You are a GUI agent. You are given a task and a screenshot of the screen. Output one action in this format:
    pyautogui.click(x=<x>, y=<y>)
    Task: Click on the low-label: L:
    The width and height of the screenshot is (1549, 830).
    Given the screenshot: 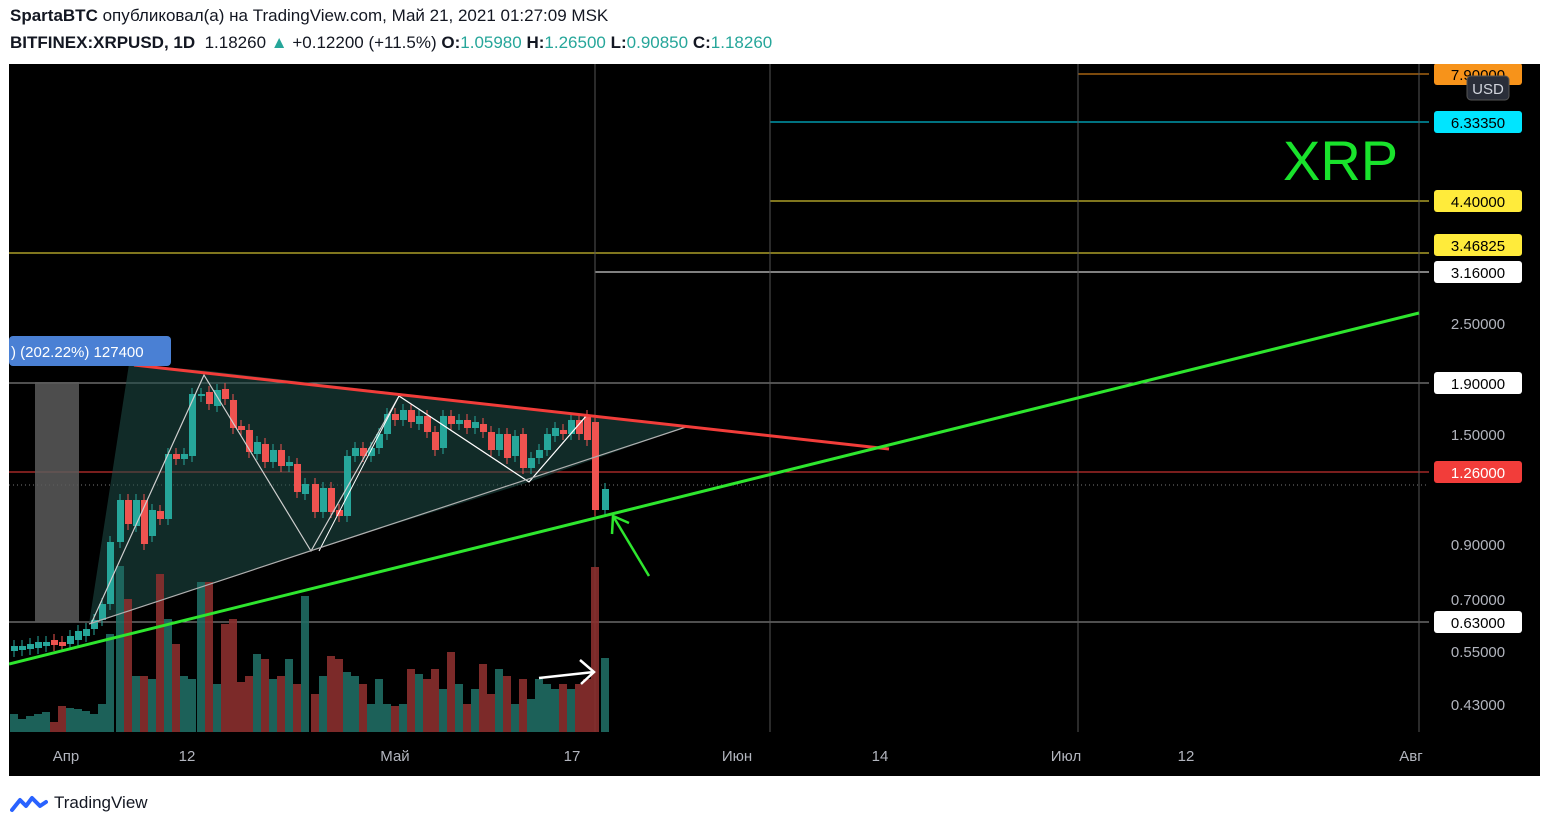 What is the action you would take?
    pyautogui.click(x=618, y=42)
    